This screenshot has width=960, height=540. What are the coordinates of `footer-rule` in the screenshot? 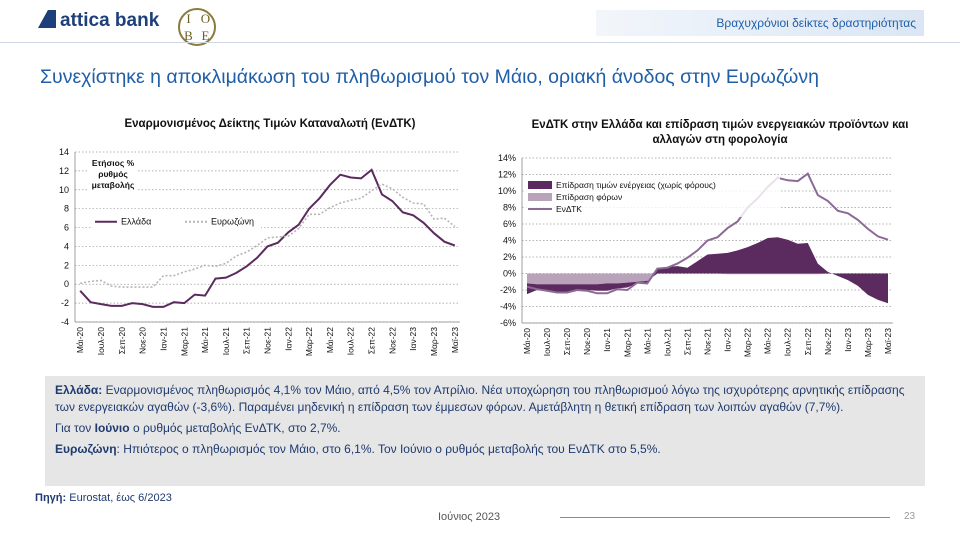 It's located at (725, 517).